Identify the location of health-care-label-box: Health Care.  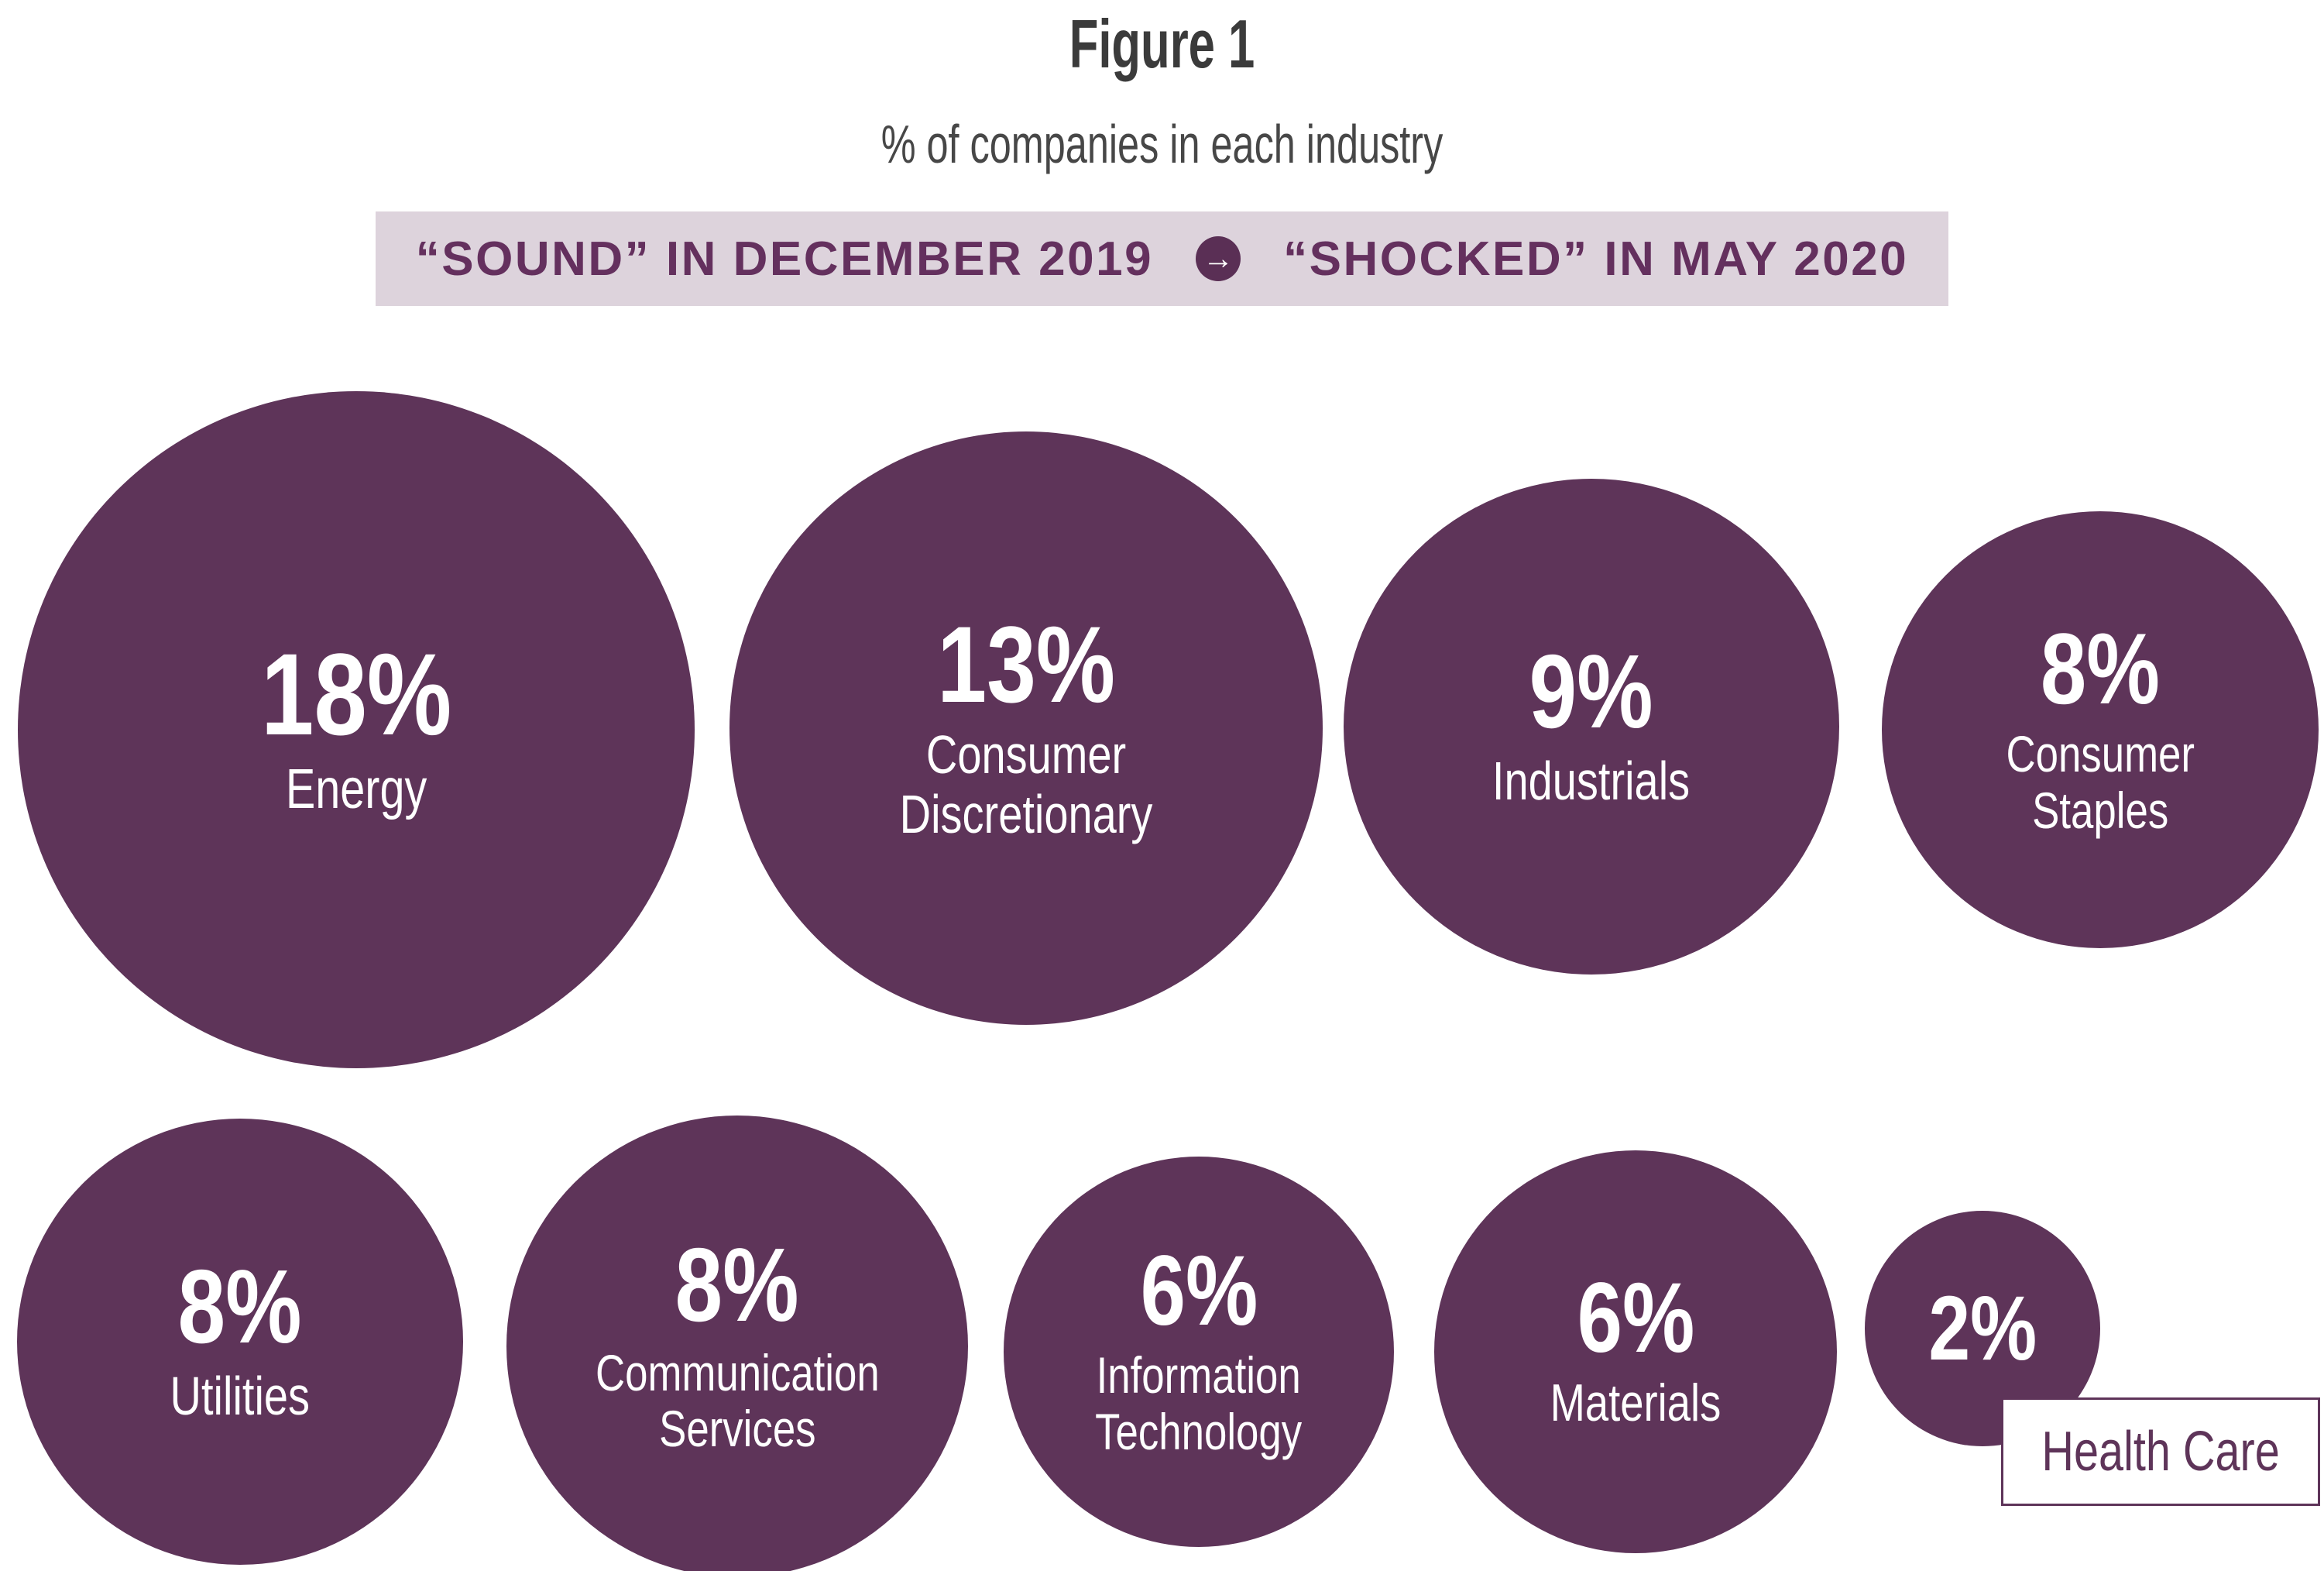
(2160, 1451).